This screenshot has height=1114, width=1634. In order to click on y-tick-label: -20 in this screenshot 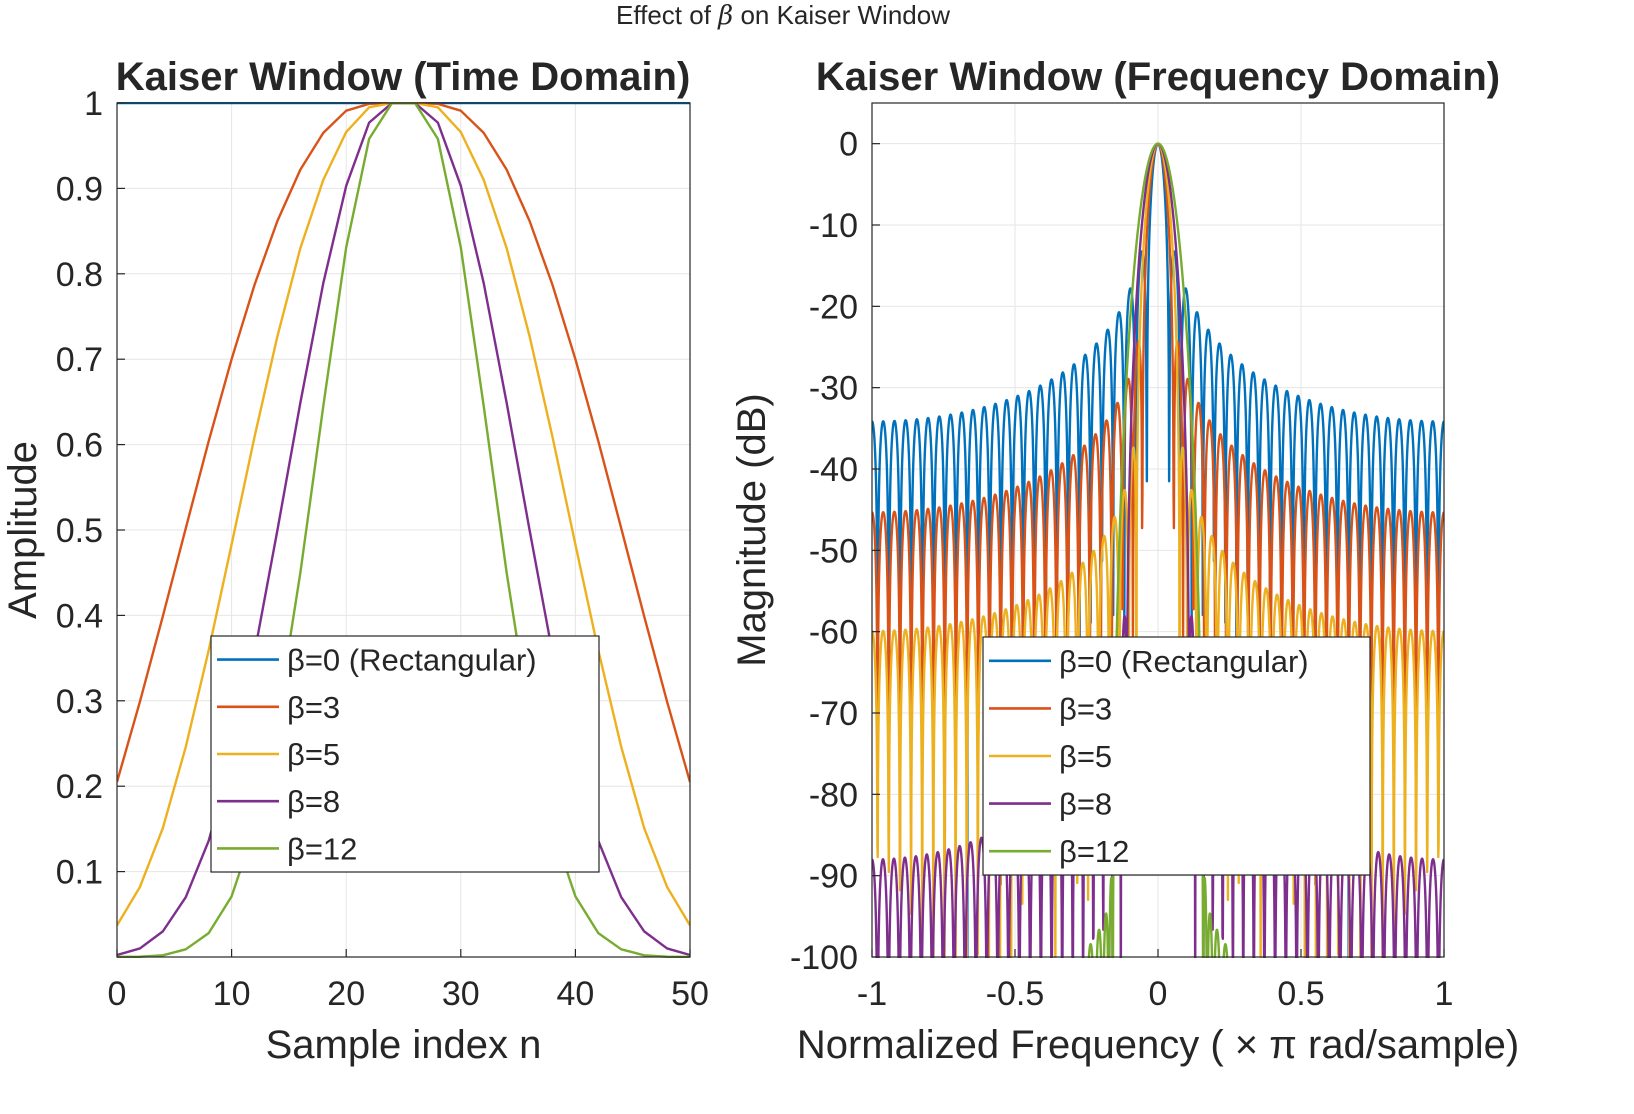, I will do `click(833, 307)`.